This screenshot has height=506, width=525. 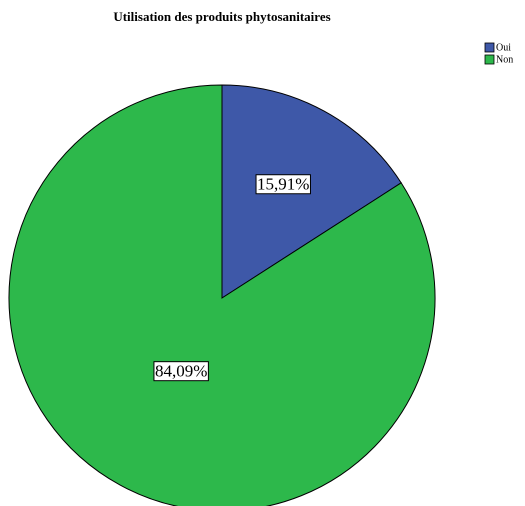 What do you see at coordinates (503, 47) in the screenshot?
I see `legend-label: Oui` at bounding box center [503, 47].